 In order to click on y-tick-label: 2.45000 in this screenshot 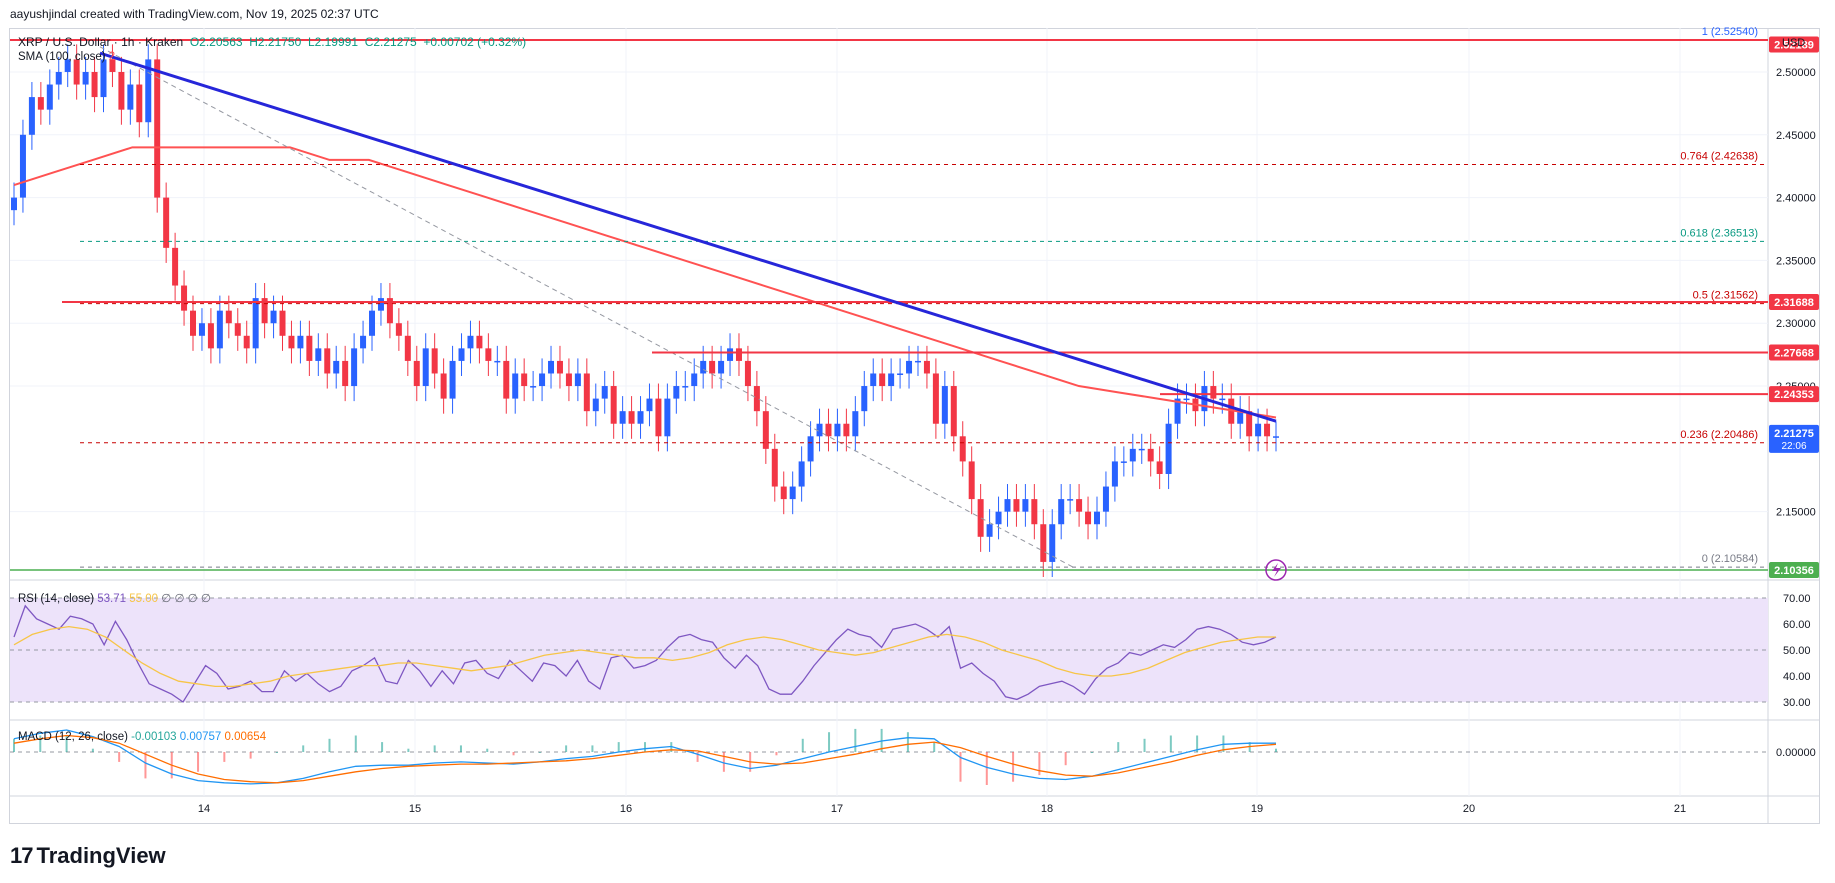, I will do `click(1796, 136)`.